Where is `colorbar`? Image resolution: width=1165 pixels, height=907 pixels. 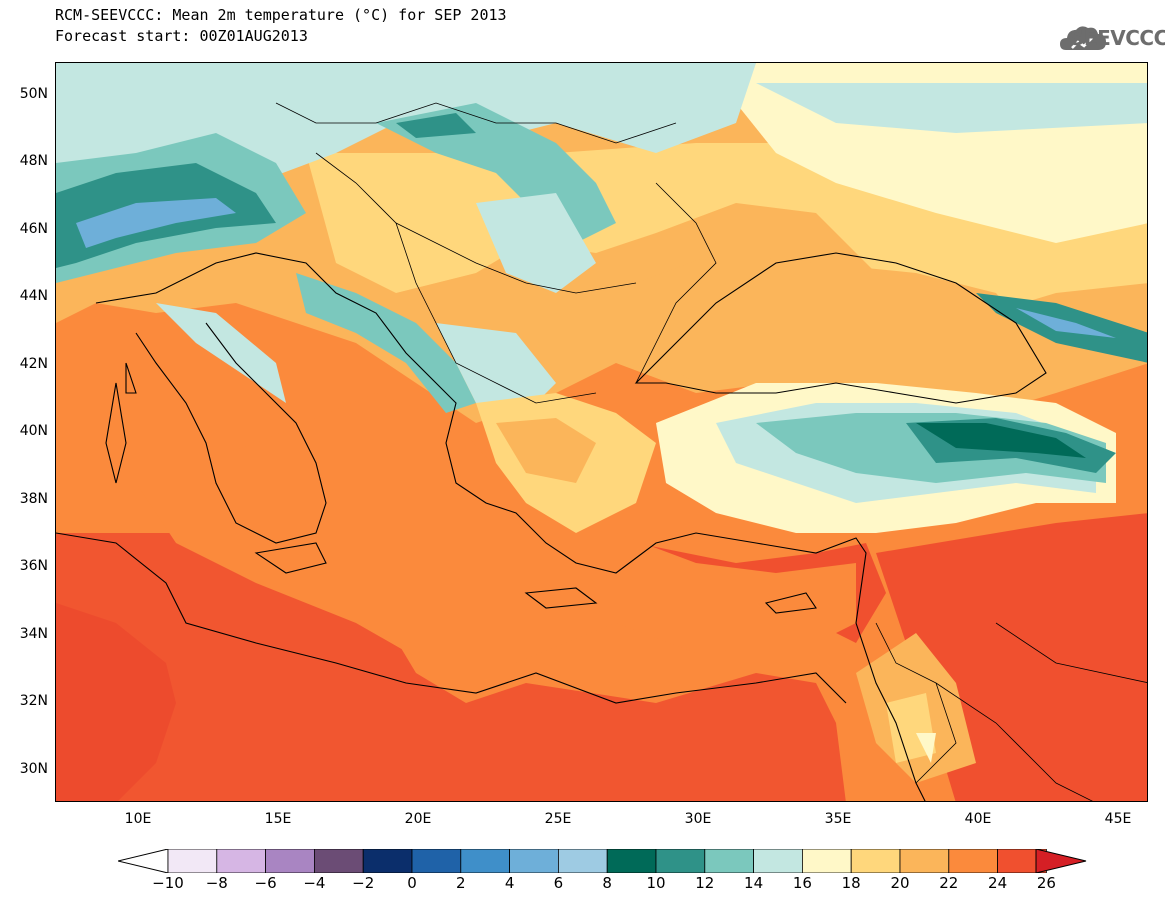
colorbar is located at coordinates (602, 861).